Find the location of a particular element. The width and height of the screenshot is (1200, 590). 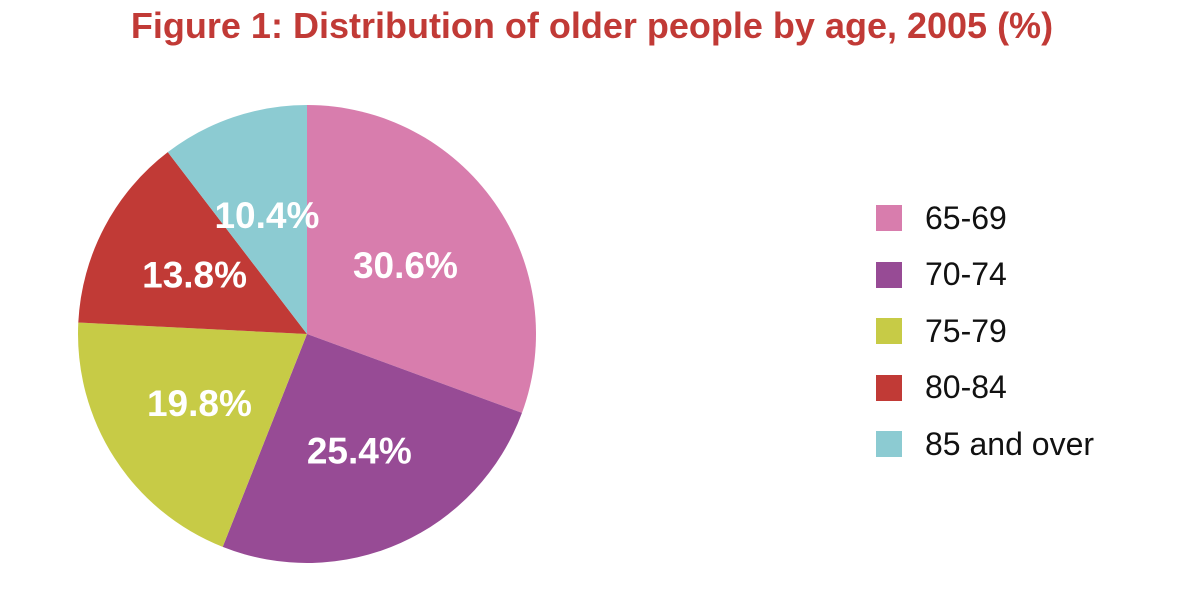

legend-item-65-69: 65-69 is located at coordinates (985, 218).